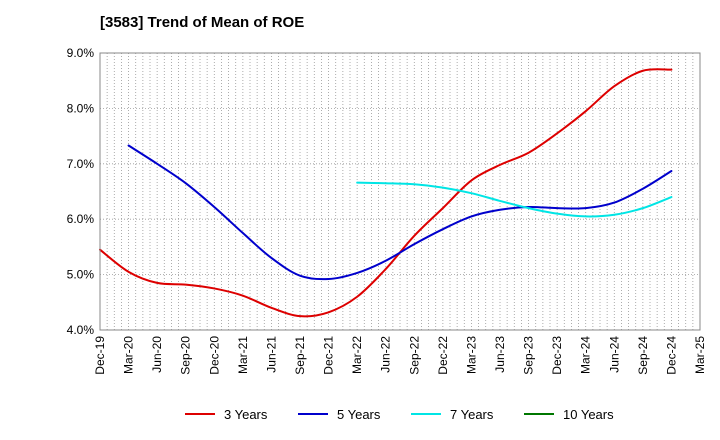  Describe the element at coordinates (202, 22) in the screenshot. I see `chart-title: [3583] Trend of Mean of ROE` at that location.